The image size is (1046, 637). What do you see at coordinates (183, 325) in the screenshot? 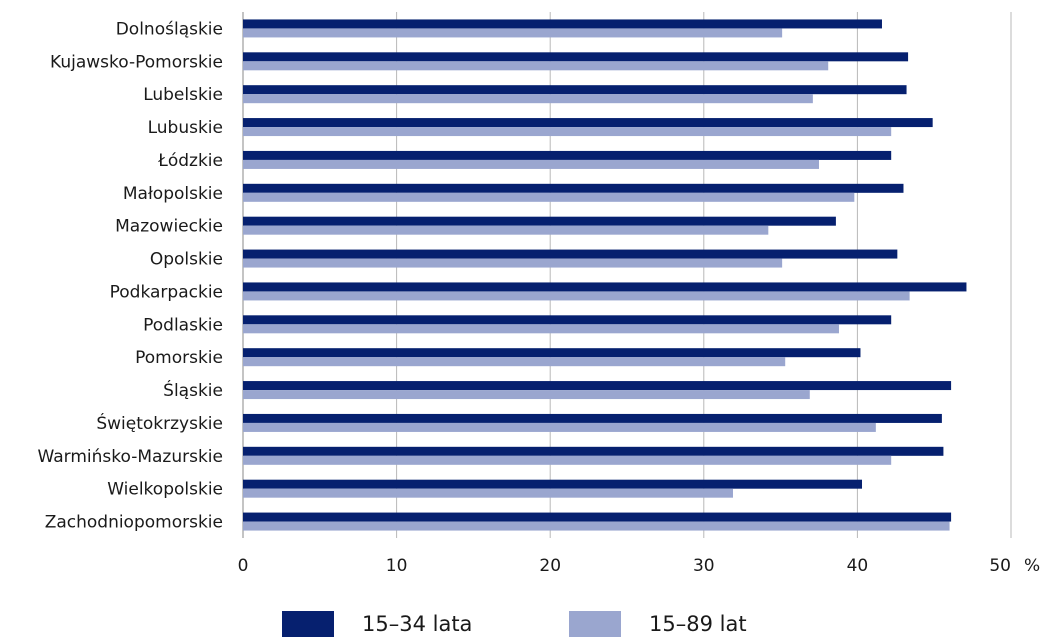
I see `category-label: Podlaskie` at bounding box center [183, 325].